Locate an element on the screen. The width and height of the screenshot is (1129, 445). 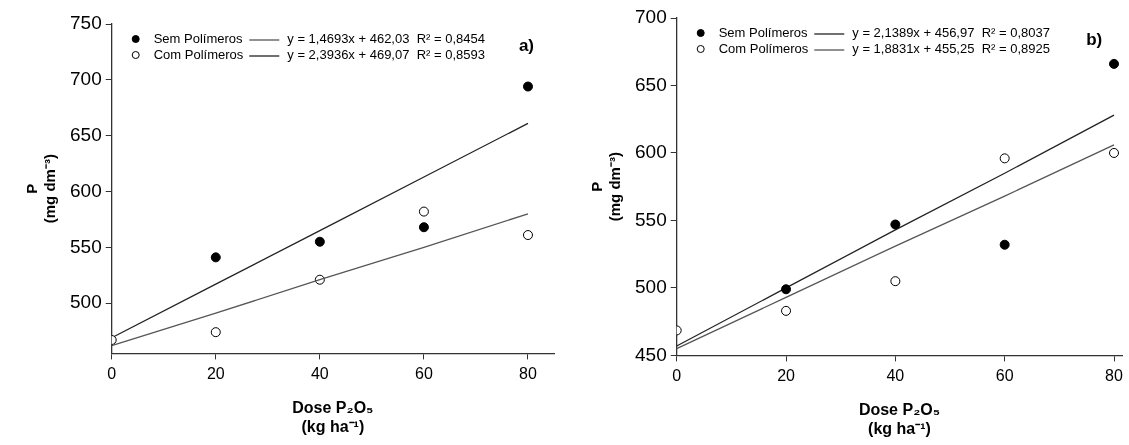
y-tick-label: 750 is located at coordinates (86, 23).